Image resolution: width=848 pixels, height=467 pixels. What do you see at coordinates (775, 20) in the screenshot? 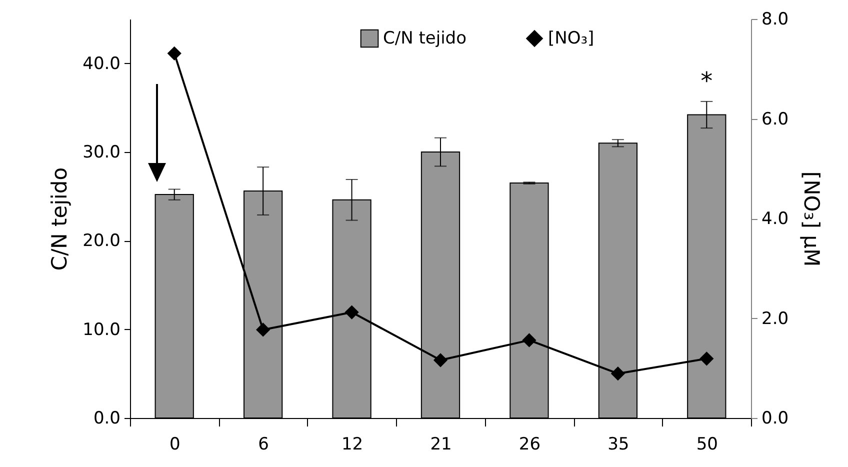
I see `y2-tick-label: 8.0` at bounding box center [775, 20].